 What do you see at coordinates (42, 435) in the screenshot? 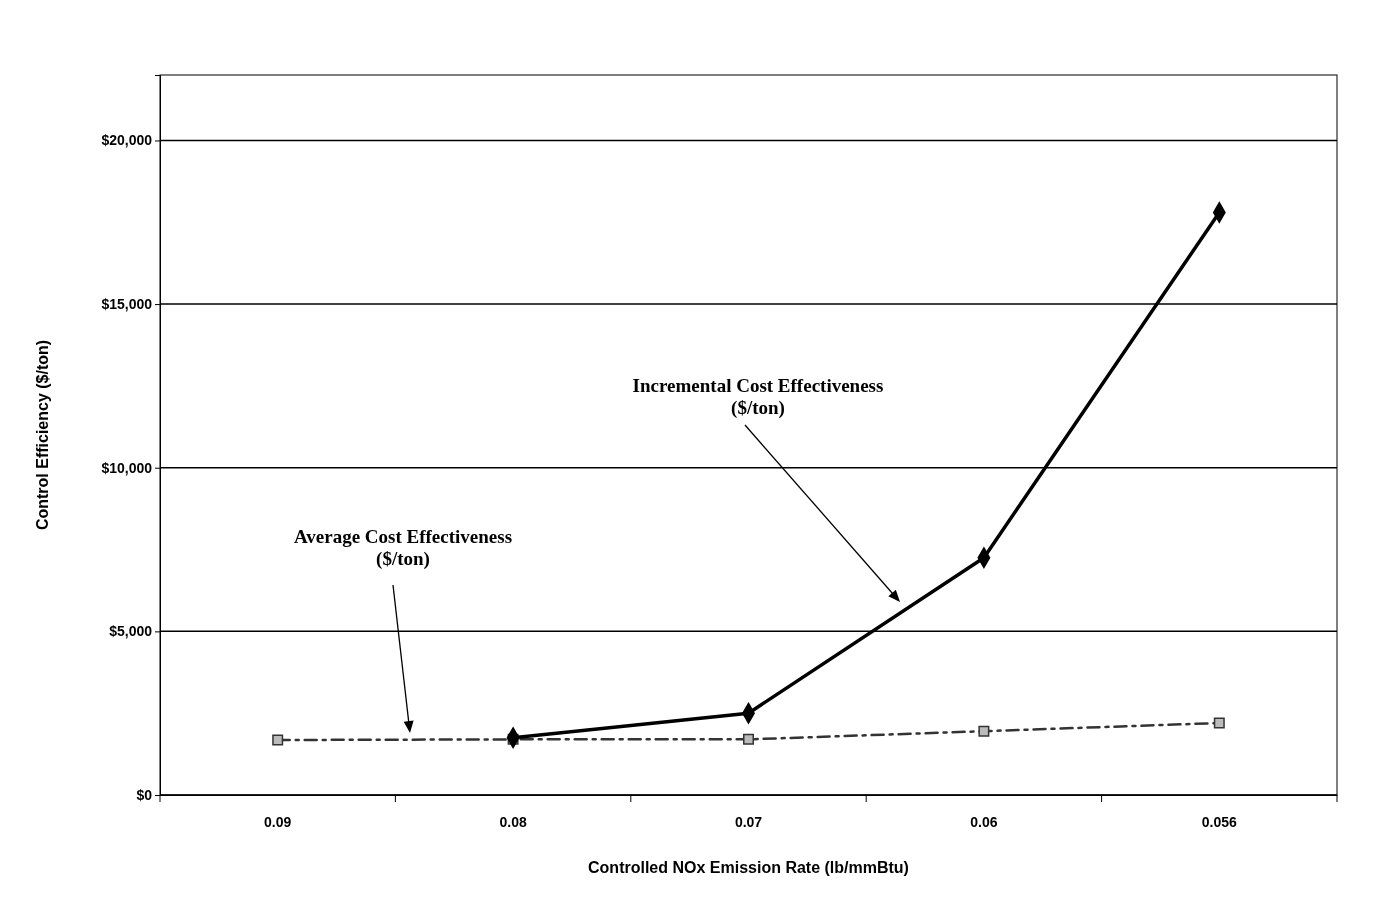
I see `y-axis-title: Control Efficiency ($/ton)` at bounding box center [42, 435].